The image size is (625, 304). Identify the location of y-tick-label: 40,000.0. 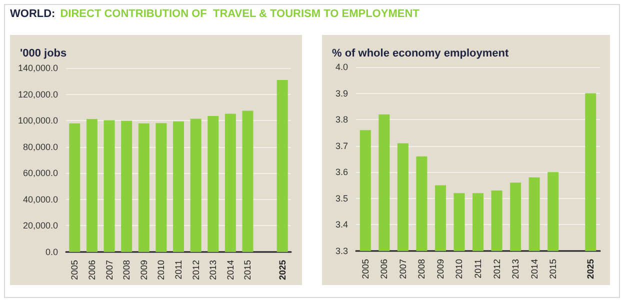
(40, 199).